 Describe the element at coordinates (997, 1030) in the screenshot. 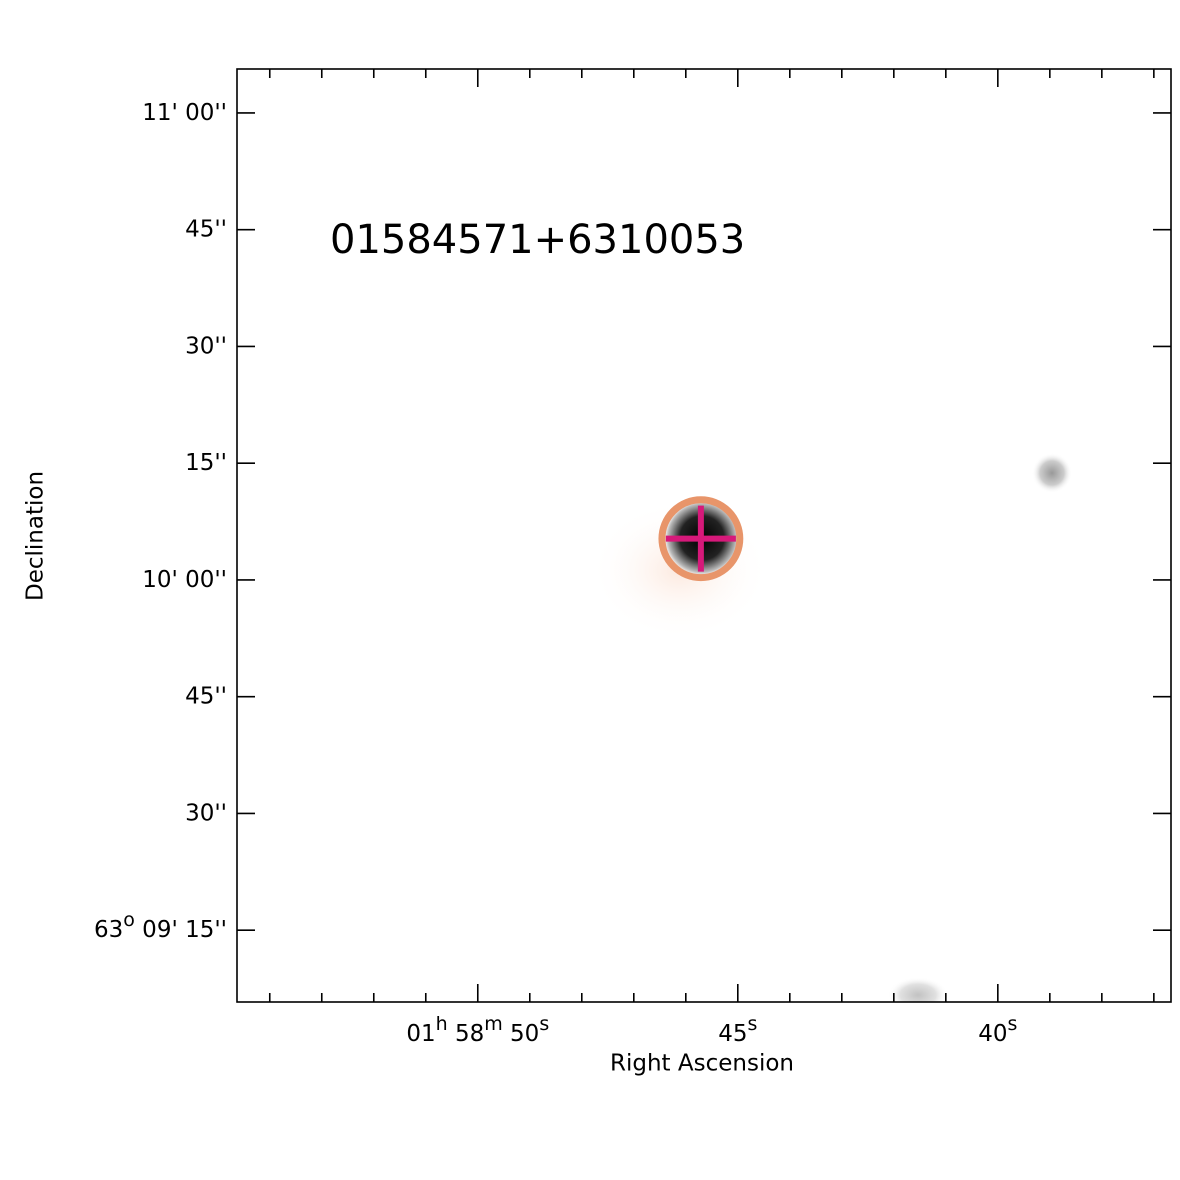

I see `x-tick-label: 40s` at that location.